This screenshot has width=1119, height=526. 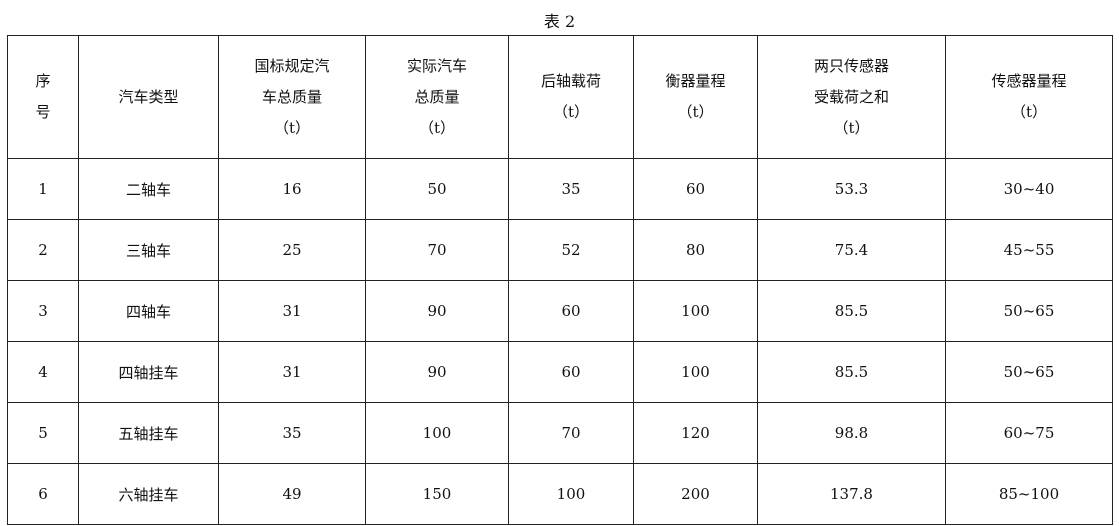 I want to click on column-header: 国标规定汽车总质量 （t）, so click(x=292, y=97).